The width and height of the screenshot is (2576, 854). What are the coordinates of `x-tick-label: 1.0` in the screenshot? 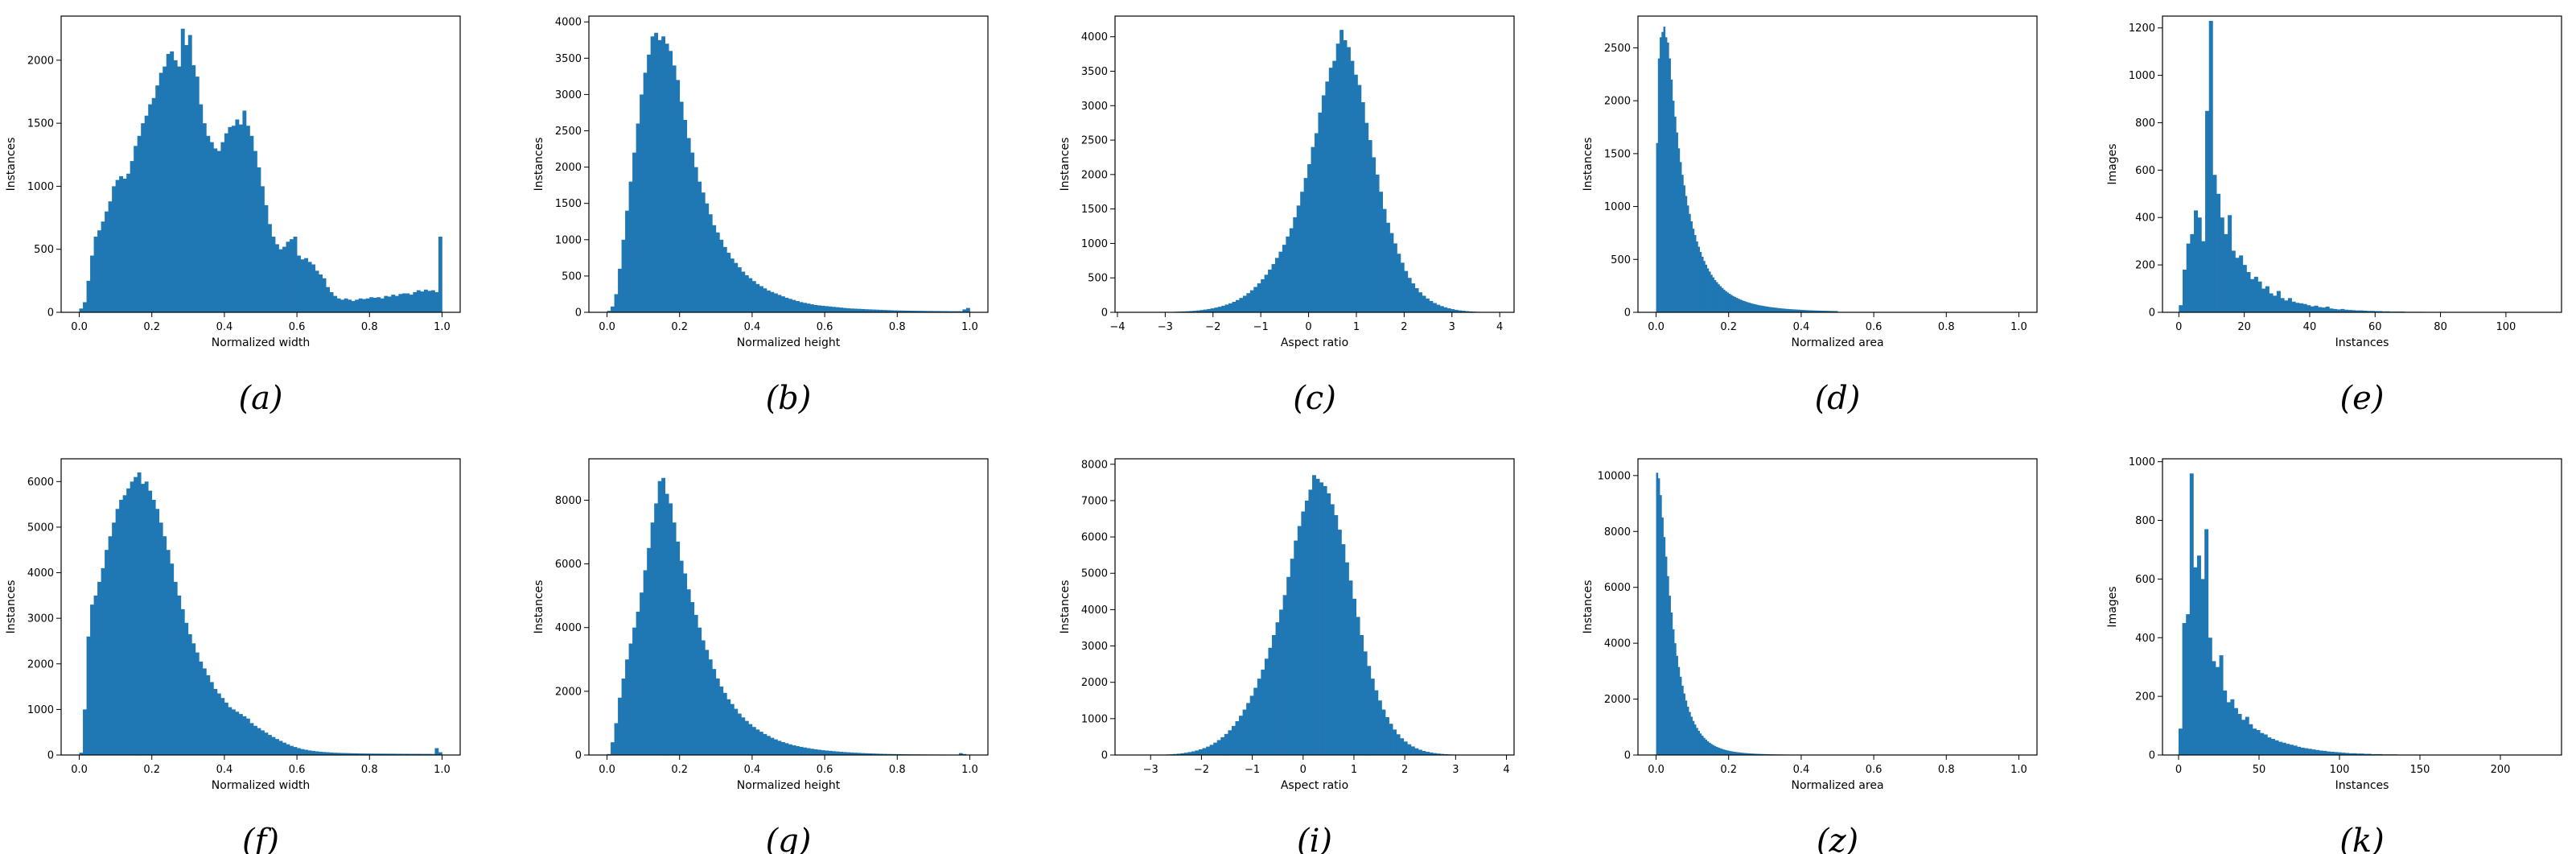 It's located at (2018, 327).